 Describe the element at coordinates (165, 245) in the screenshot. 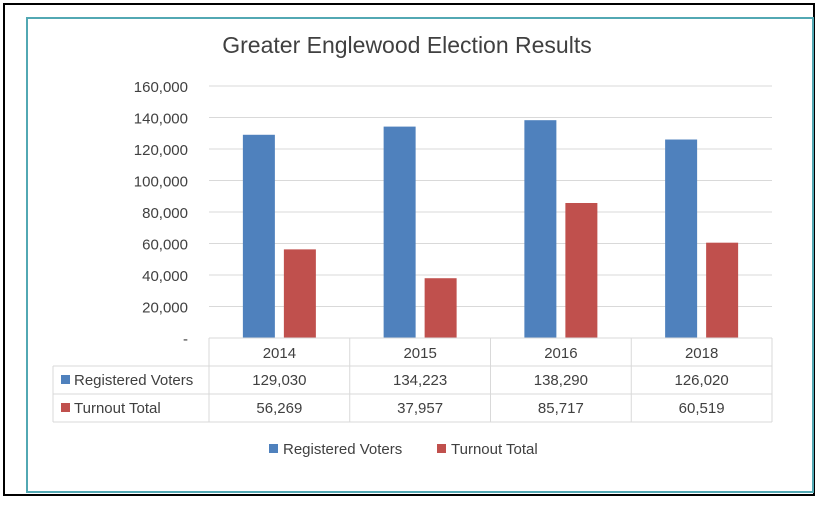

I see `y-tick-label: 60,000` at that location.